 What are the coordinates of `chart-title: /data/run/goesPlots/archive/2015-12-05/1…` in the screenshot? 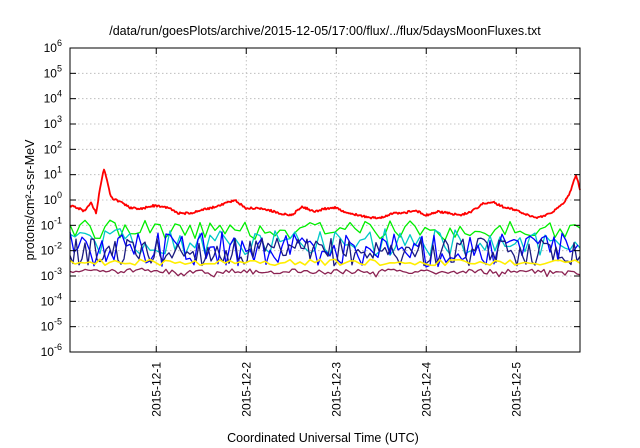 It's located at (325, 31).